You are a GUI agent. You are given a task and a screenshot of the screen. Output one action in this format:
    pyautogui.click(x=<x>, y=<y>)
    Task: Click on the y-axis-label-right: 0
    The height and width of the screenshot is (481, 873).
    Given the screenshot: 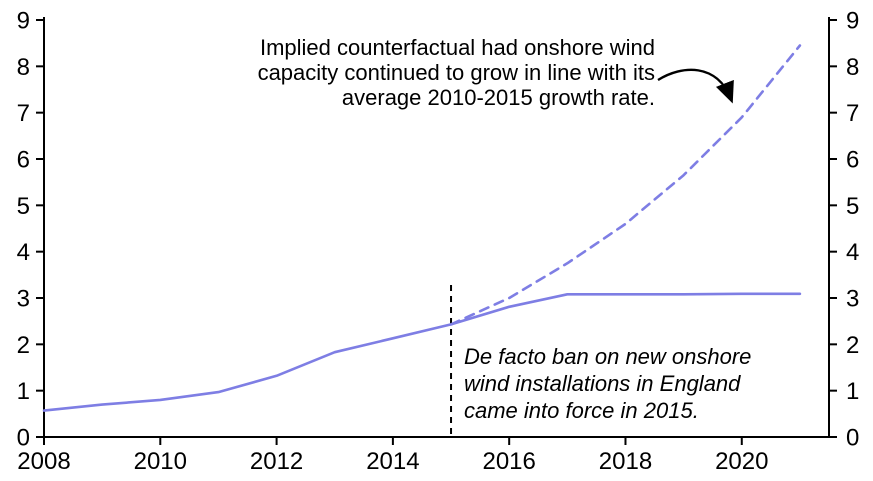 What is the action you would take?
    pyautogui.click(x=852, y=438)
    